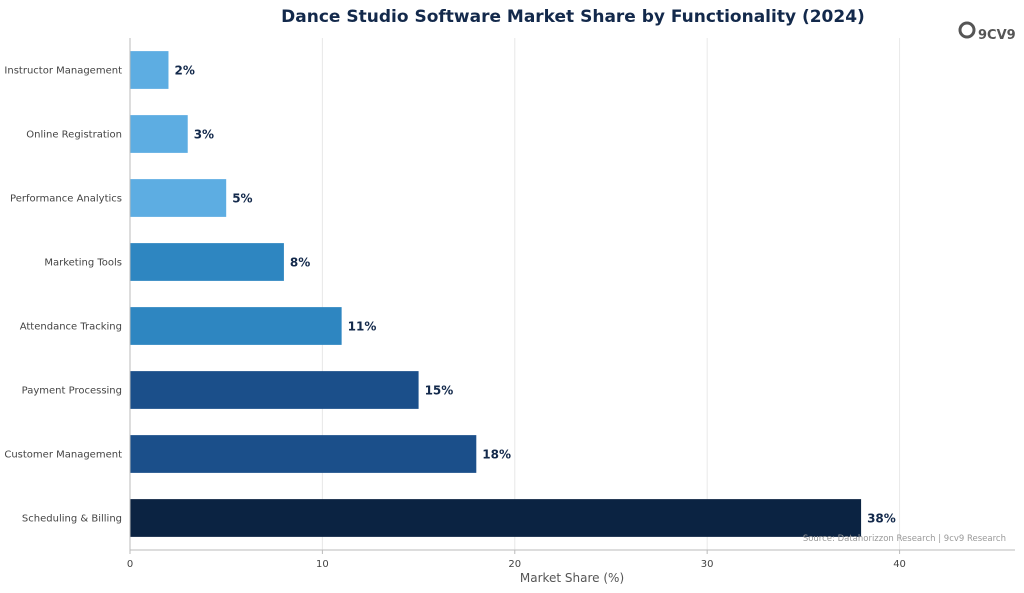 Image resolution: width=1024 pixels, height=593 pixels. What do you see at coordinates (242, 199) in the screenshot?
I see `value-label: 5%` at bounding box center [242, 199].